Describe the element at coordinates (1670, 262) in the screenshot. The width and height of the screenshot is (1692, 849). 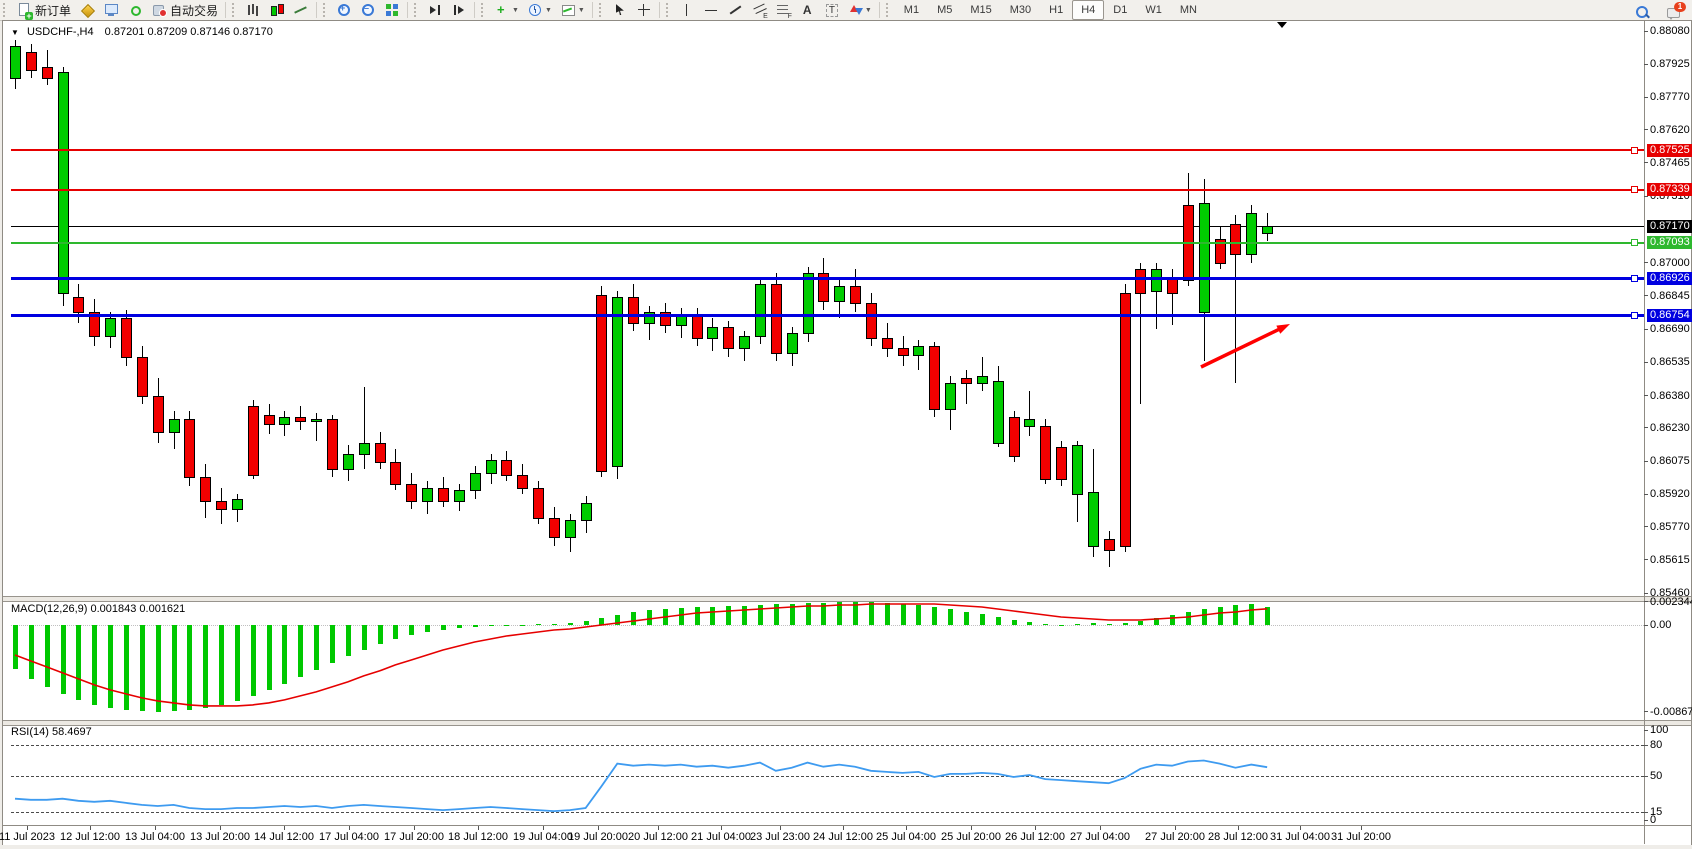
I see `price-tick-label: 0.87000` at that location.